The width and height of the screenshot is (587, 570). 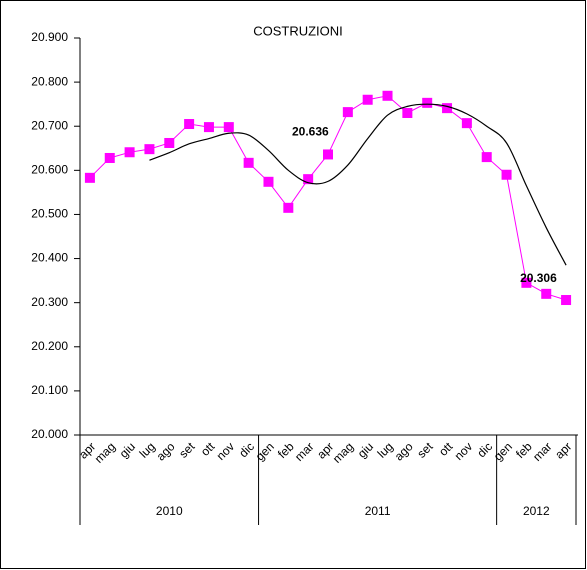 I want to click on y-tick-label: 20.400, so click(x=49, y=258).